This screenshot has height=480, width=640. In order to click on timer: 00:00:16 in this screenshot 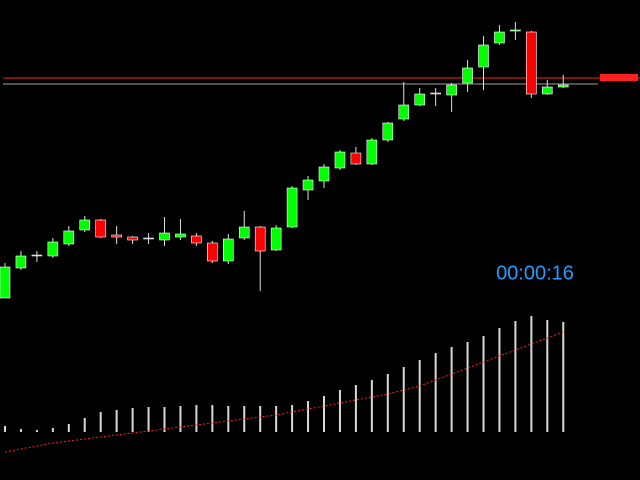, I will do `click(535, 273)`.